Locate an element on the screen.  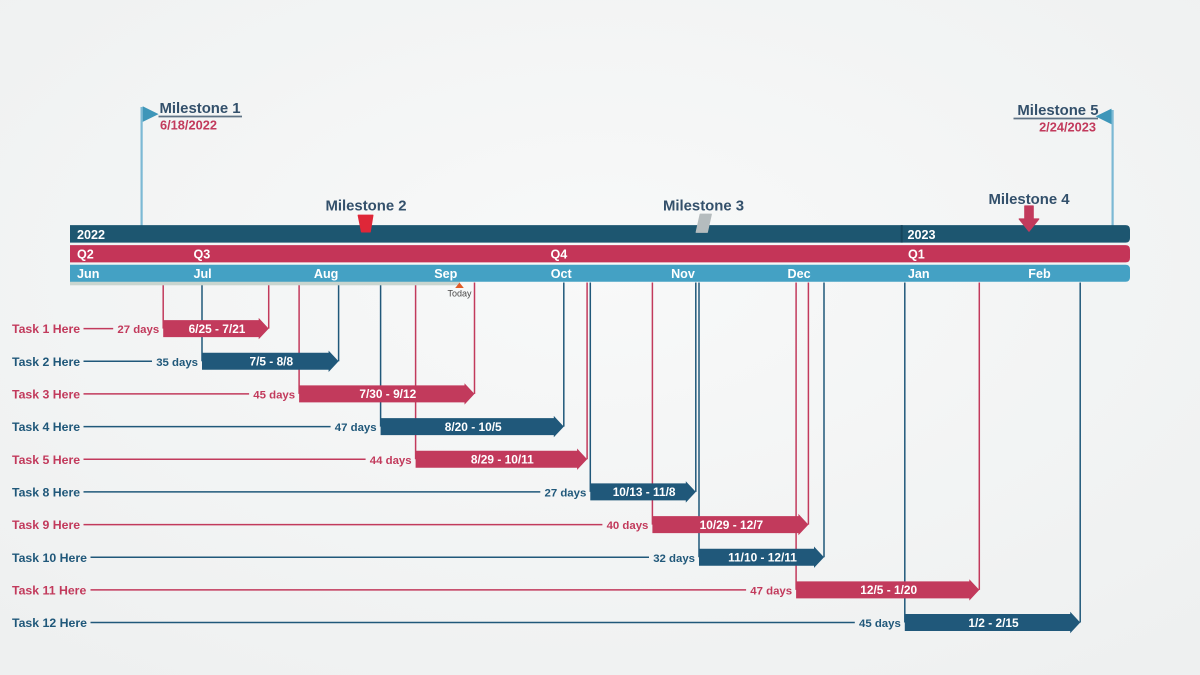
svg-text: 7/30 - 9/12 is located at coordinates (387, 394).